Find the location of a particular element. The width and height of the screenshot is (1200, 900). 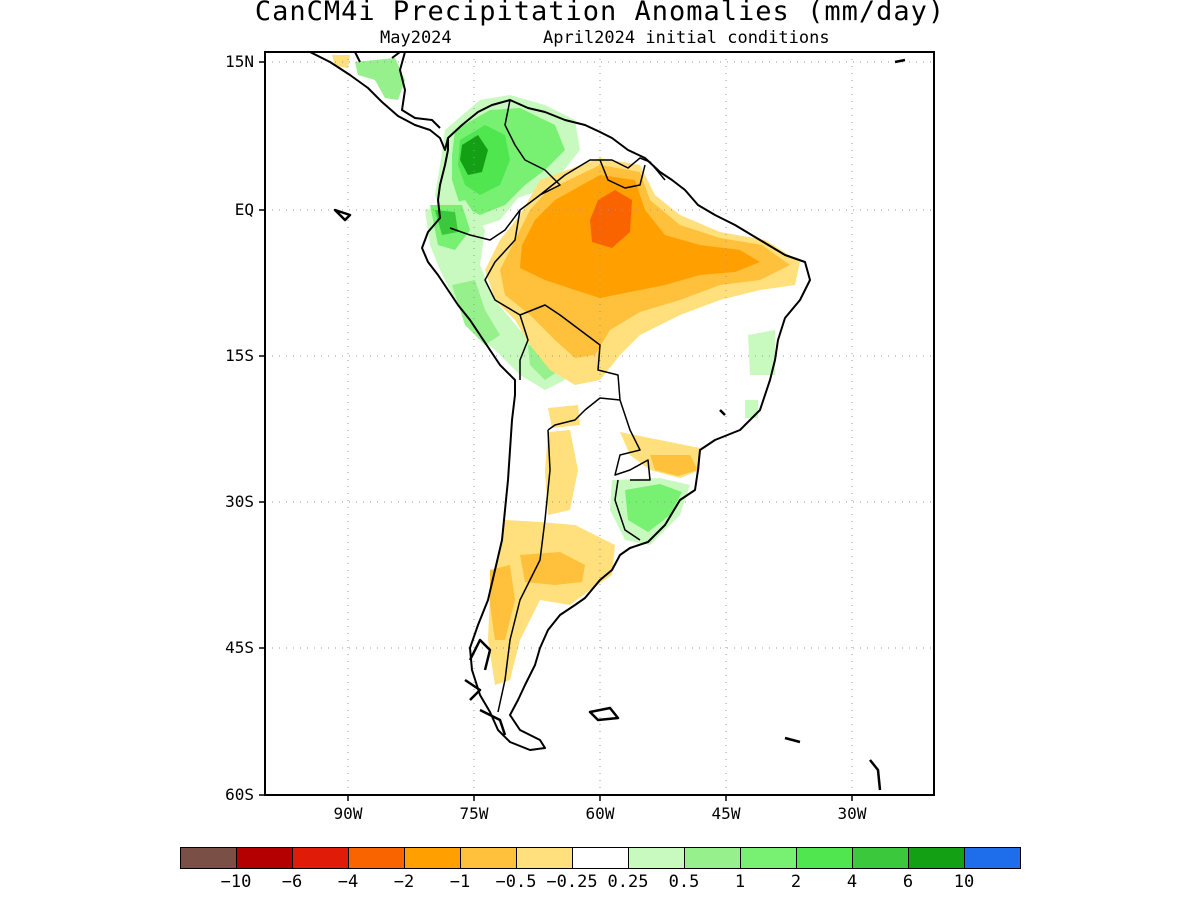

anomaly-orange-chile-core is located at coordinates (502, 602).